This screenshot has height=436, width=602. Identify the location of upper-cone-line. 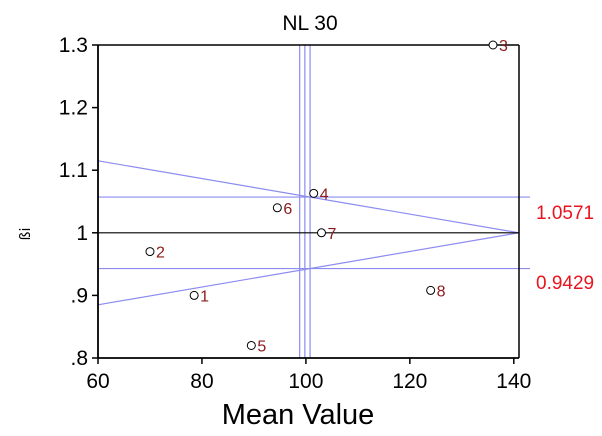
(308, 197).